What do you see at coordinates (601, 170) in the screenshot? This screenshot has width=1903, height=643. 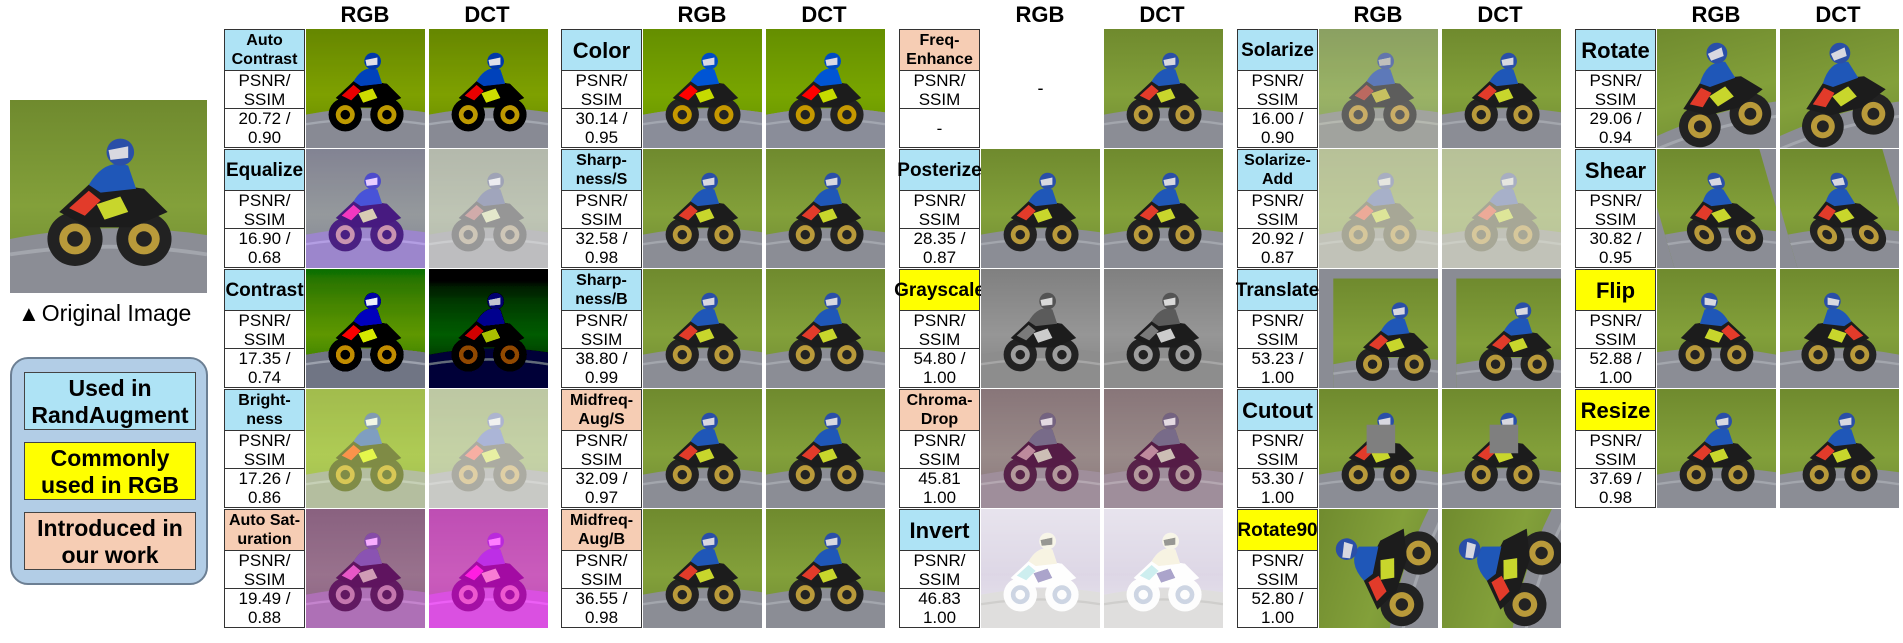 I see `augmentation-name: Sharp-ness/S` at bounding box center [601, 170].